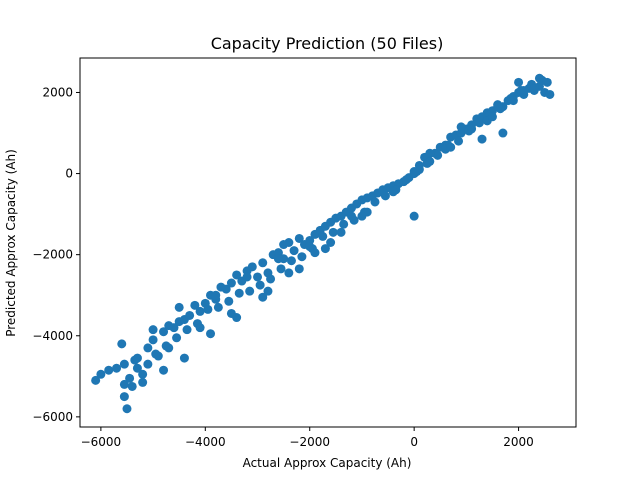  What do you see at coordinates (327, 463) in the screenshot?
I see `x-axis-label: Actual Approx Capacity (Ah)` at bounding box center [327, 463].